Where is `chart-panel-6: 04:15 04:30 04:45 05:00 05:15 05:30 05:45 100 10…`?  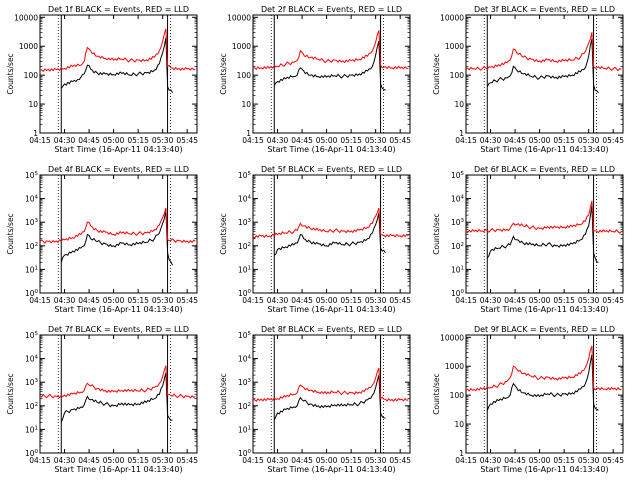
chart-panel-6: 04:15 04:30 04:45 05:00 05:15 05:30 05:45 100 10… is located at coordinates (528, 239).